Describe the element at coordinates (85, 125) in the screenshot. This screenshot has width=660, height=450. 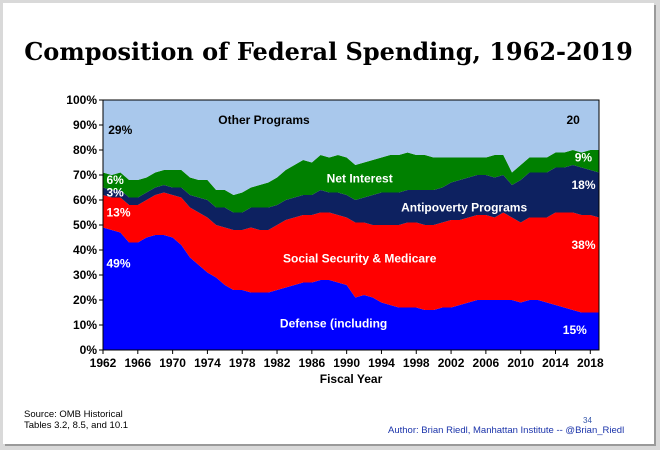
I see `y-tick-label: 90%` at that location.